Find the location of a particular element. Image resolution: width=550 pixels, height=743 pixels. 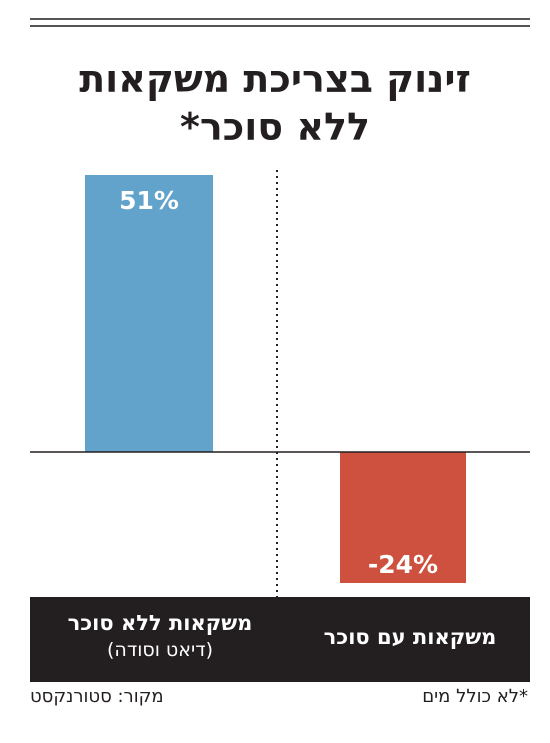

category-label-with-sugar: משקאות עם סוכר is located at coordinates (410, 637).